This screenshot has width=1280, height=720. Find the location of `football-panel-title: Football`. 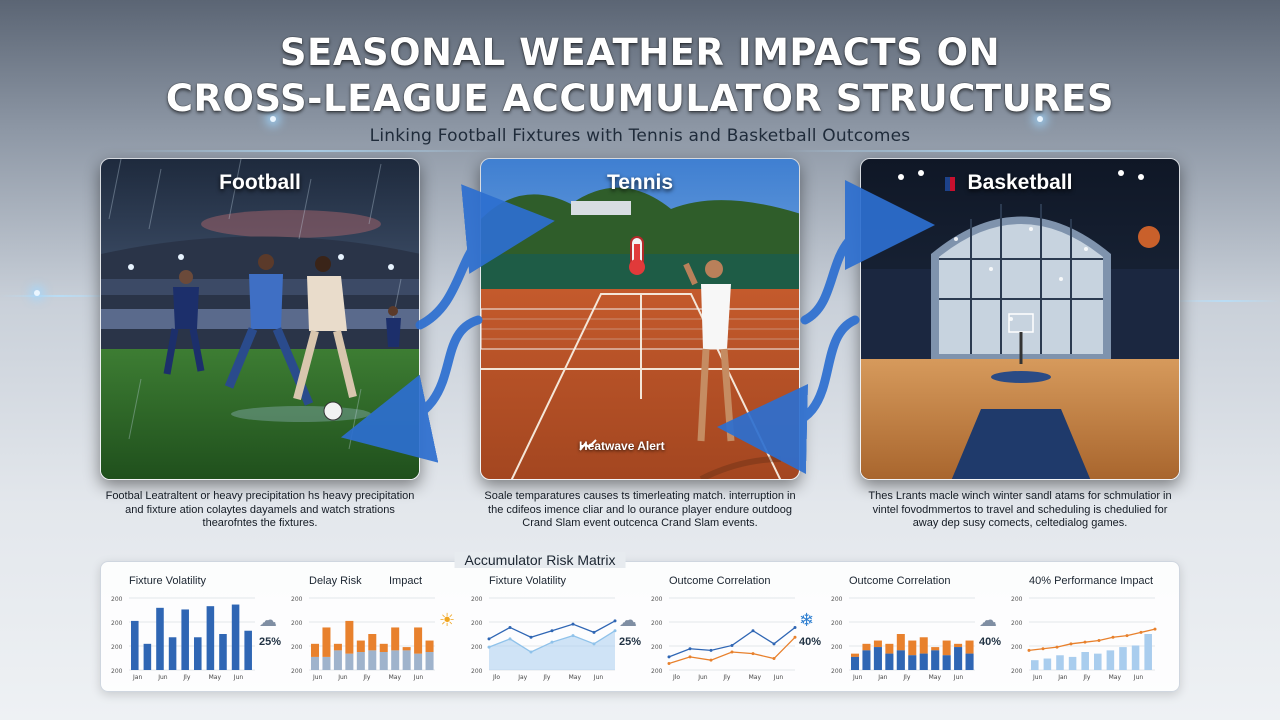

football-panel-title: Football is located at coordinates (260, 182).